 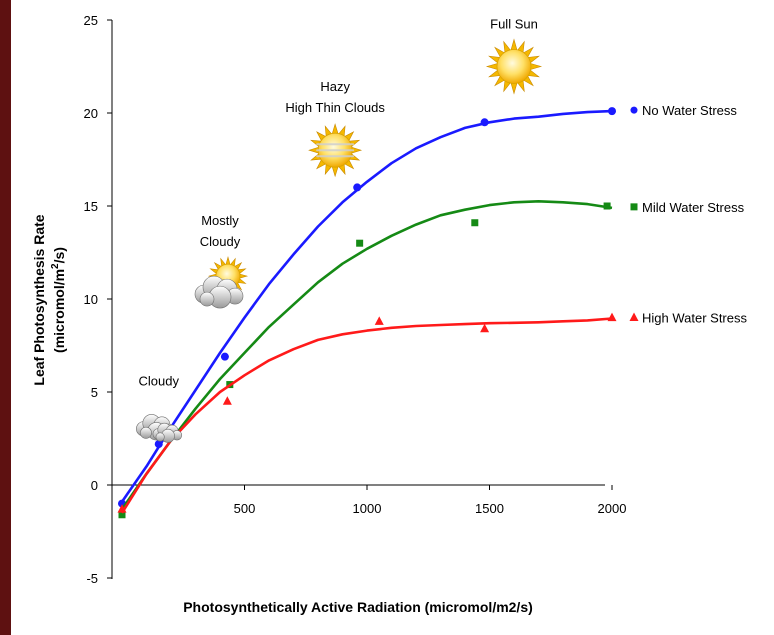 What do you see at coordinates (159, 428) in the screenshot?
I see `cloudy-icon` at bounding box center [159, 428].